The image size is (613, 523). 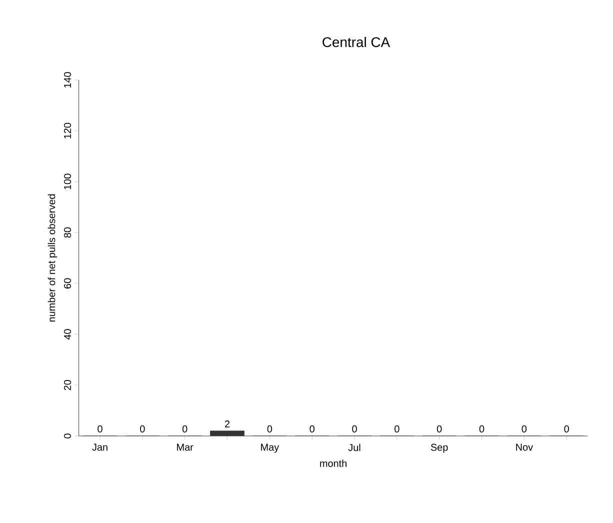 I want to click on y-axis-title: number of net pulls observed, so click(x=53, y=258).